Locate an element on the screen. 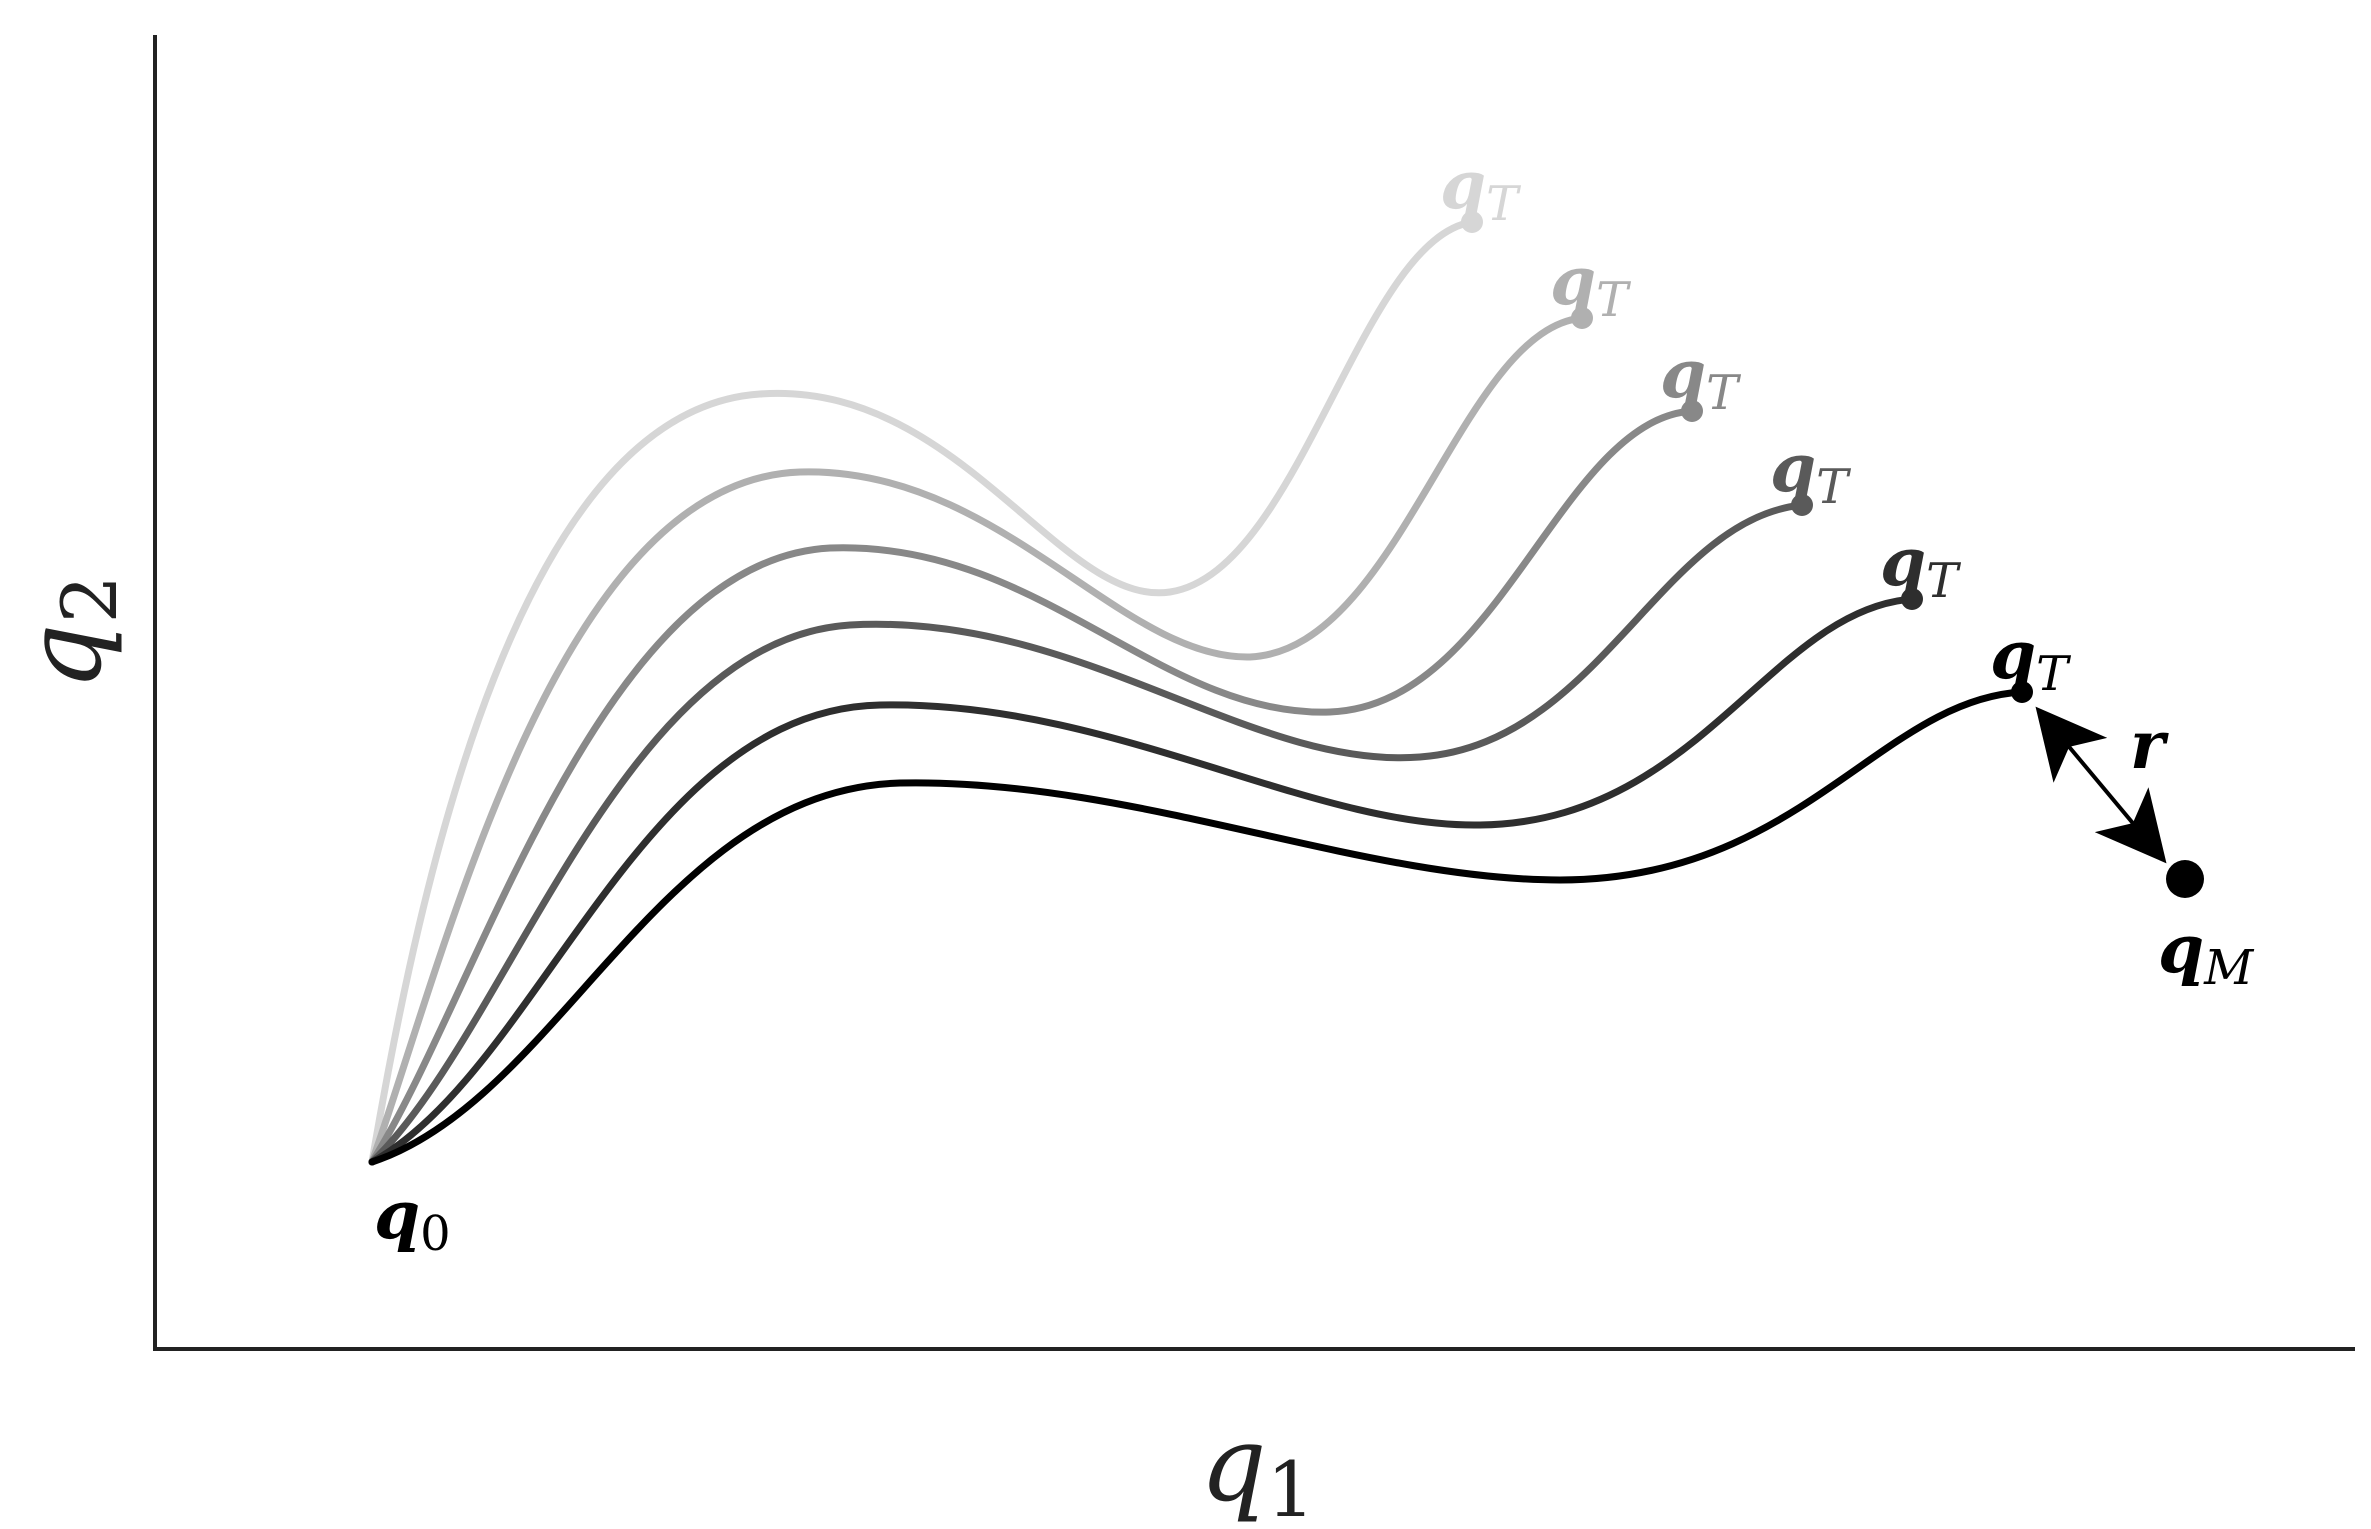 Image resolution: width=2371 pixels, height=1529 pixels. x-axis-label: q1 is located at coordinates (1257, 1463).